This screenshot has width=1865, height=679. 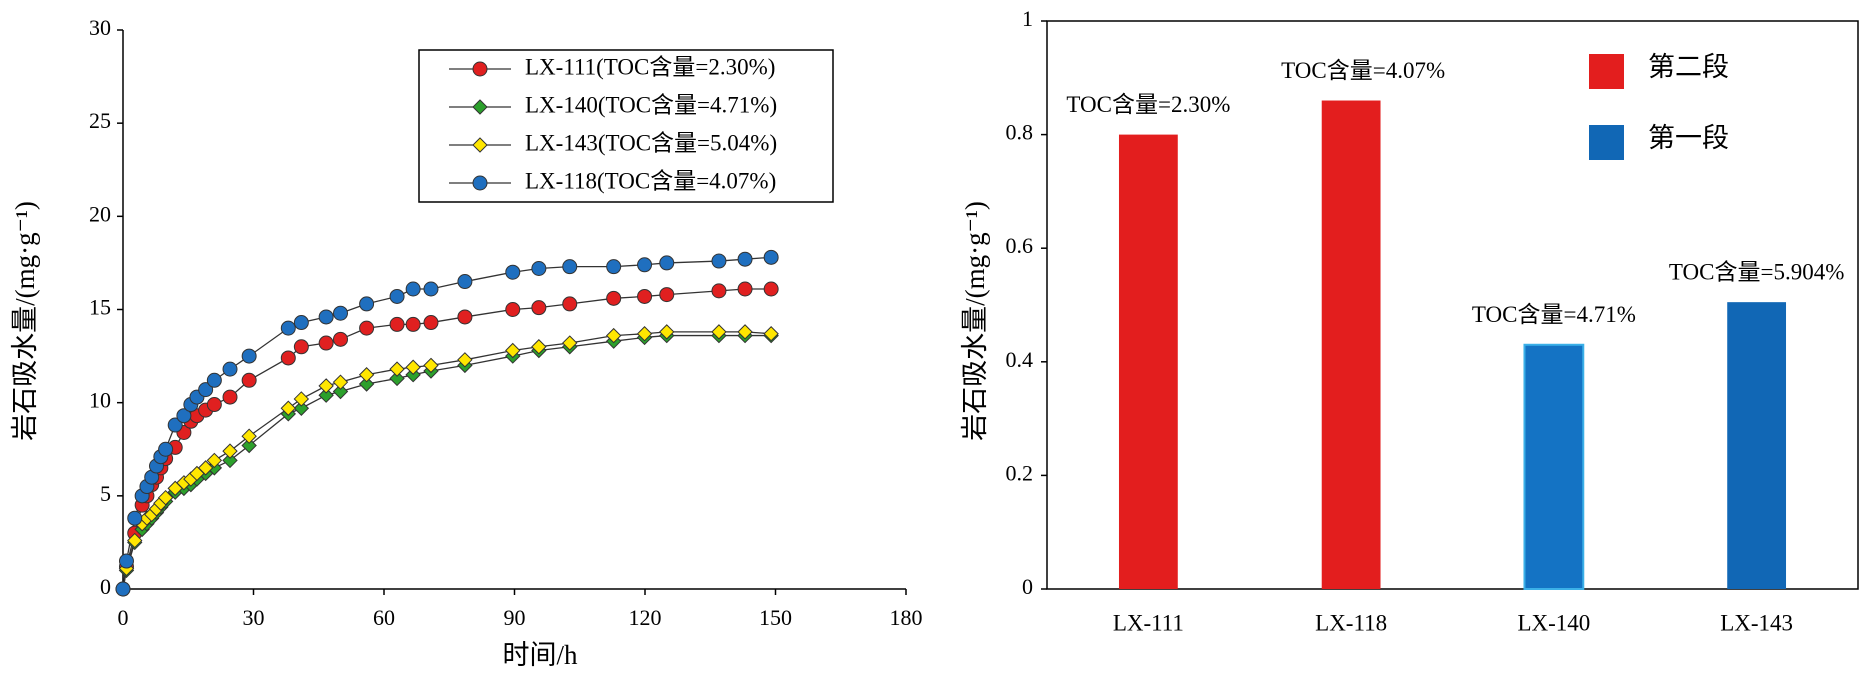 What do you see at coordinates (105, 493) in the screenshot?
I see `y-tick-label: 5` at bounding box center [105, 493].